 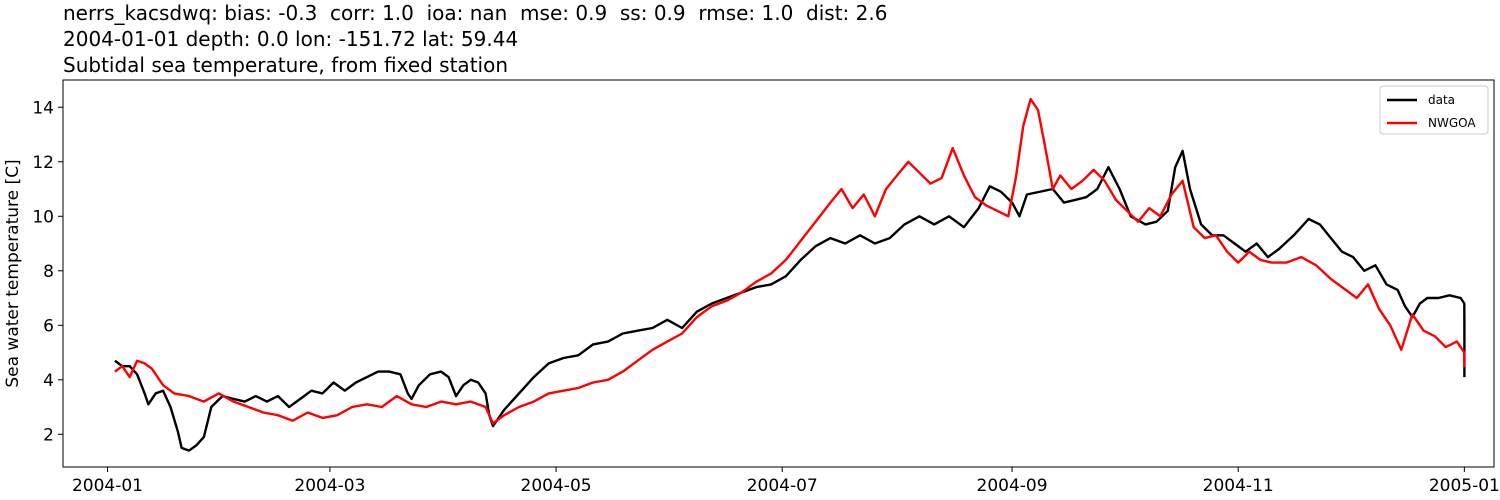 What do you see at coordinates (107, 486) in the screenshot?
I see `x-tick-label: 2004-01` at bounding box center [107, 486].